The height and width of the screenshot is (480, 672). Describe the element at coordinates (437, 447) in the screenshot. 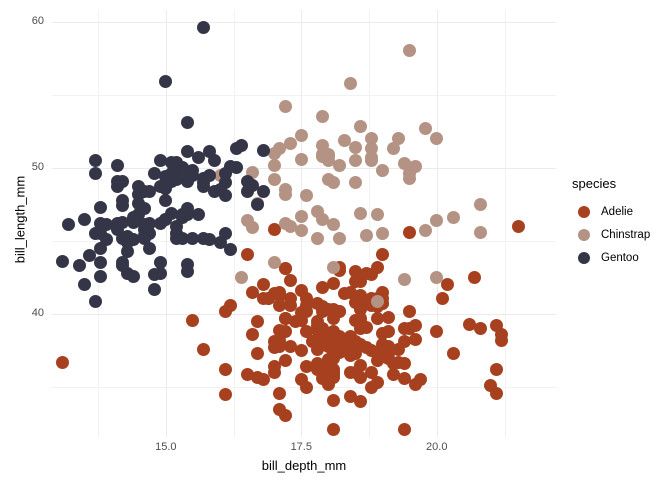

I see `x-tick-label: 20.0` at that location.